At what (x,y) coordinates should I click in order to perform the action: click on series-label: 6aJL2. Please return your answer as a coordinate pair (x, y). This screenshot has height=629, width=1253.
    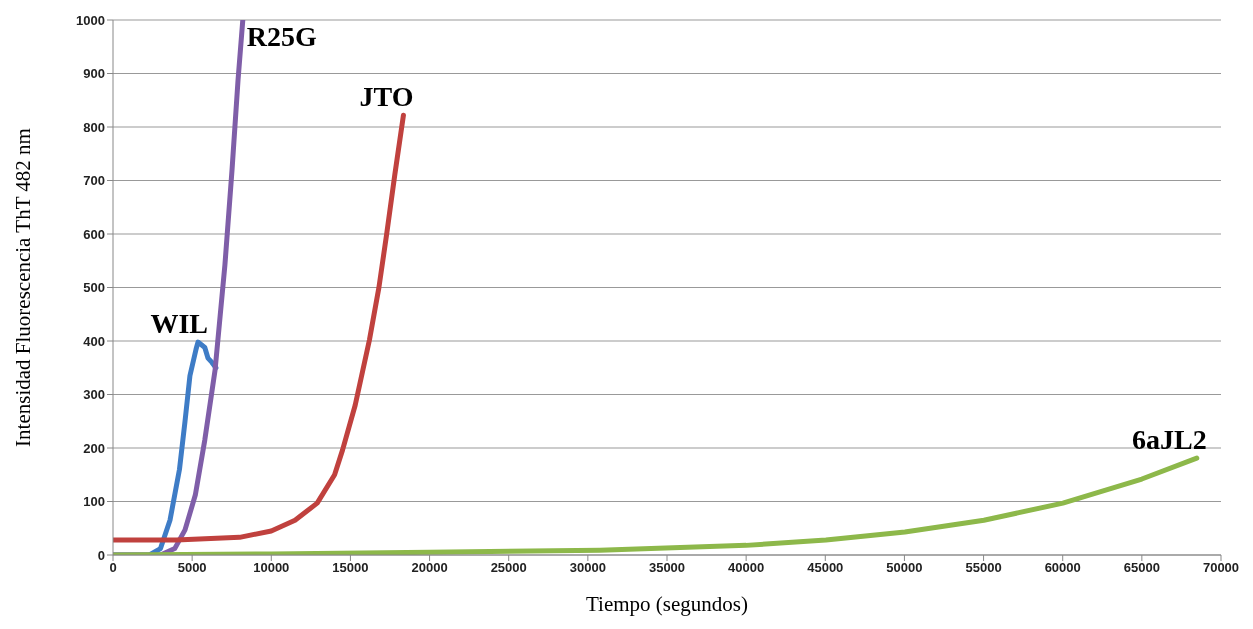
    Looking at the image, I should click on (1169, 440).